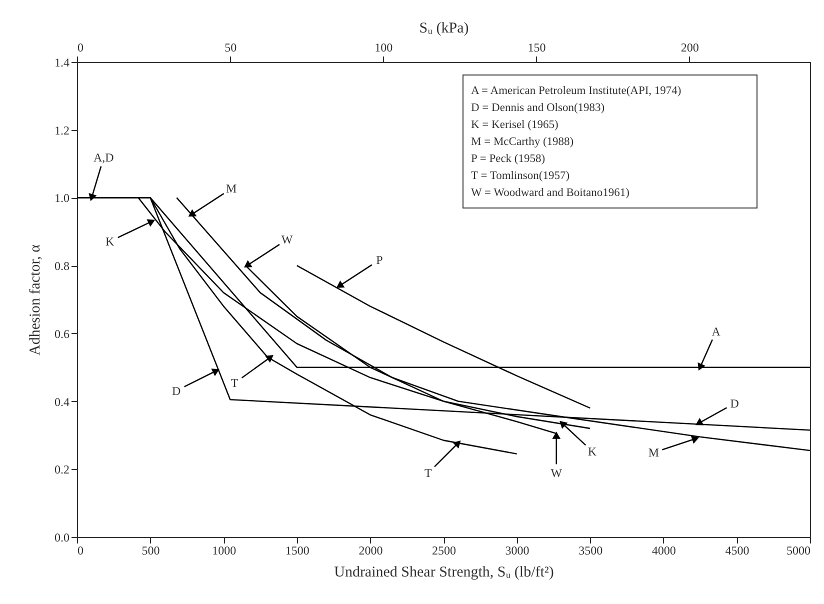  I want to click on annotation: A = American Petroleum Institute(API, 1974), so click(576, 91).